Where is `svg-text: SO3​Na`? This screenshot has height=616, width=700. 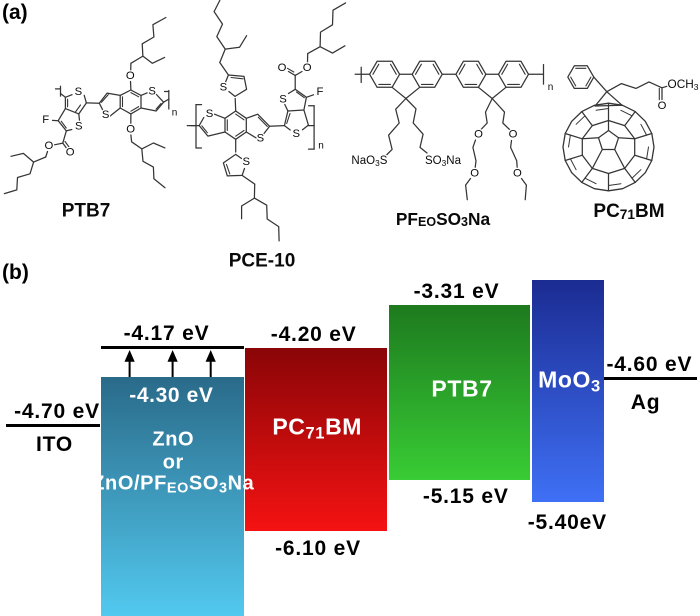
svg-text: SO3​Na is located at coordinates (443, 161).